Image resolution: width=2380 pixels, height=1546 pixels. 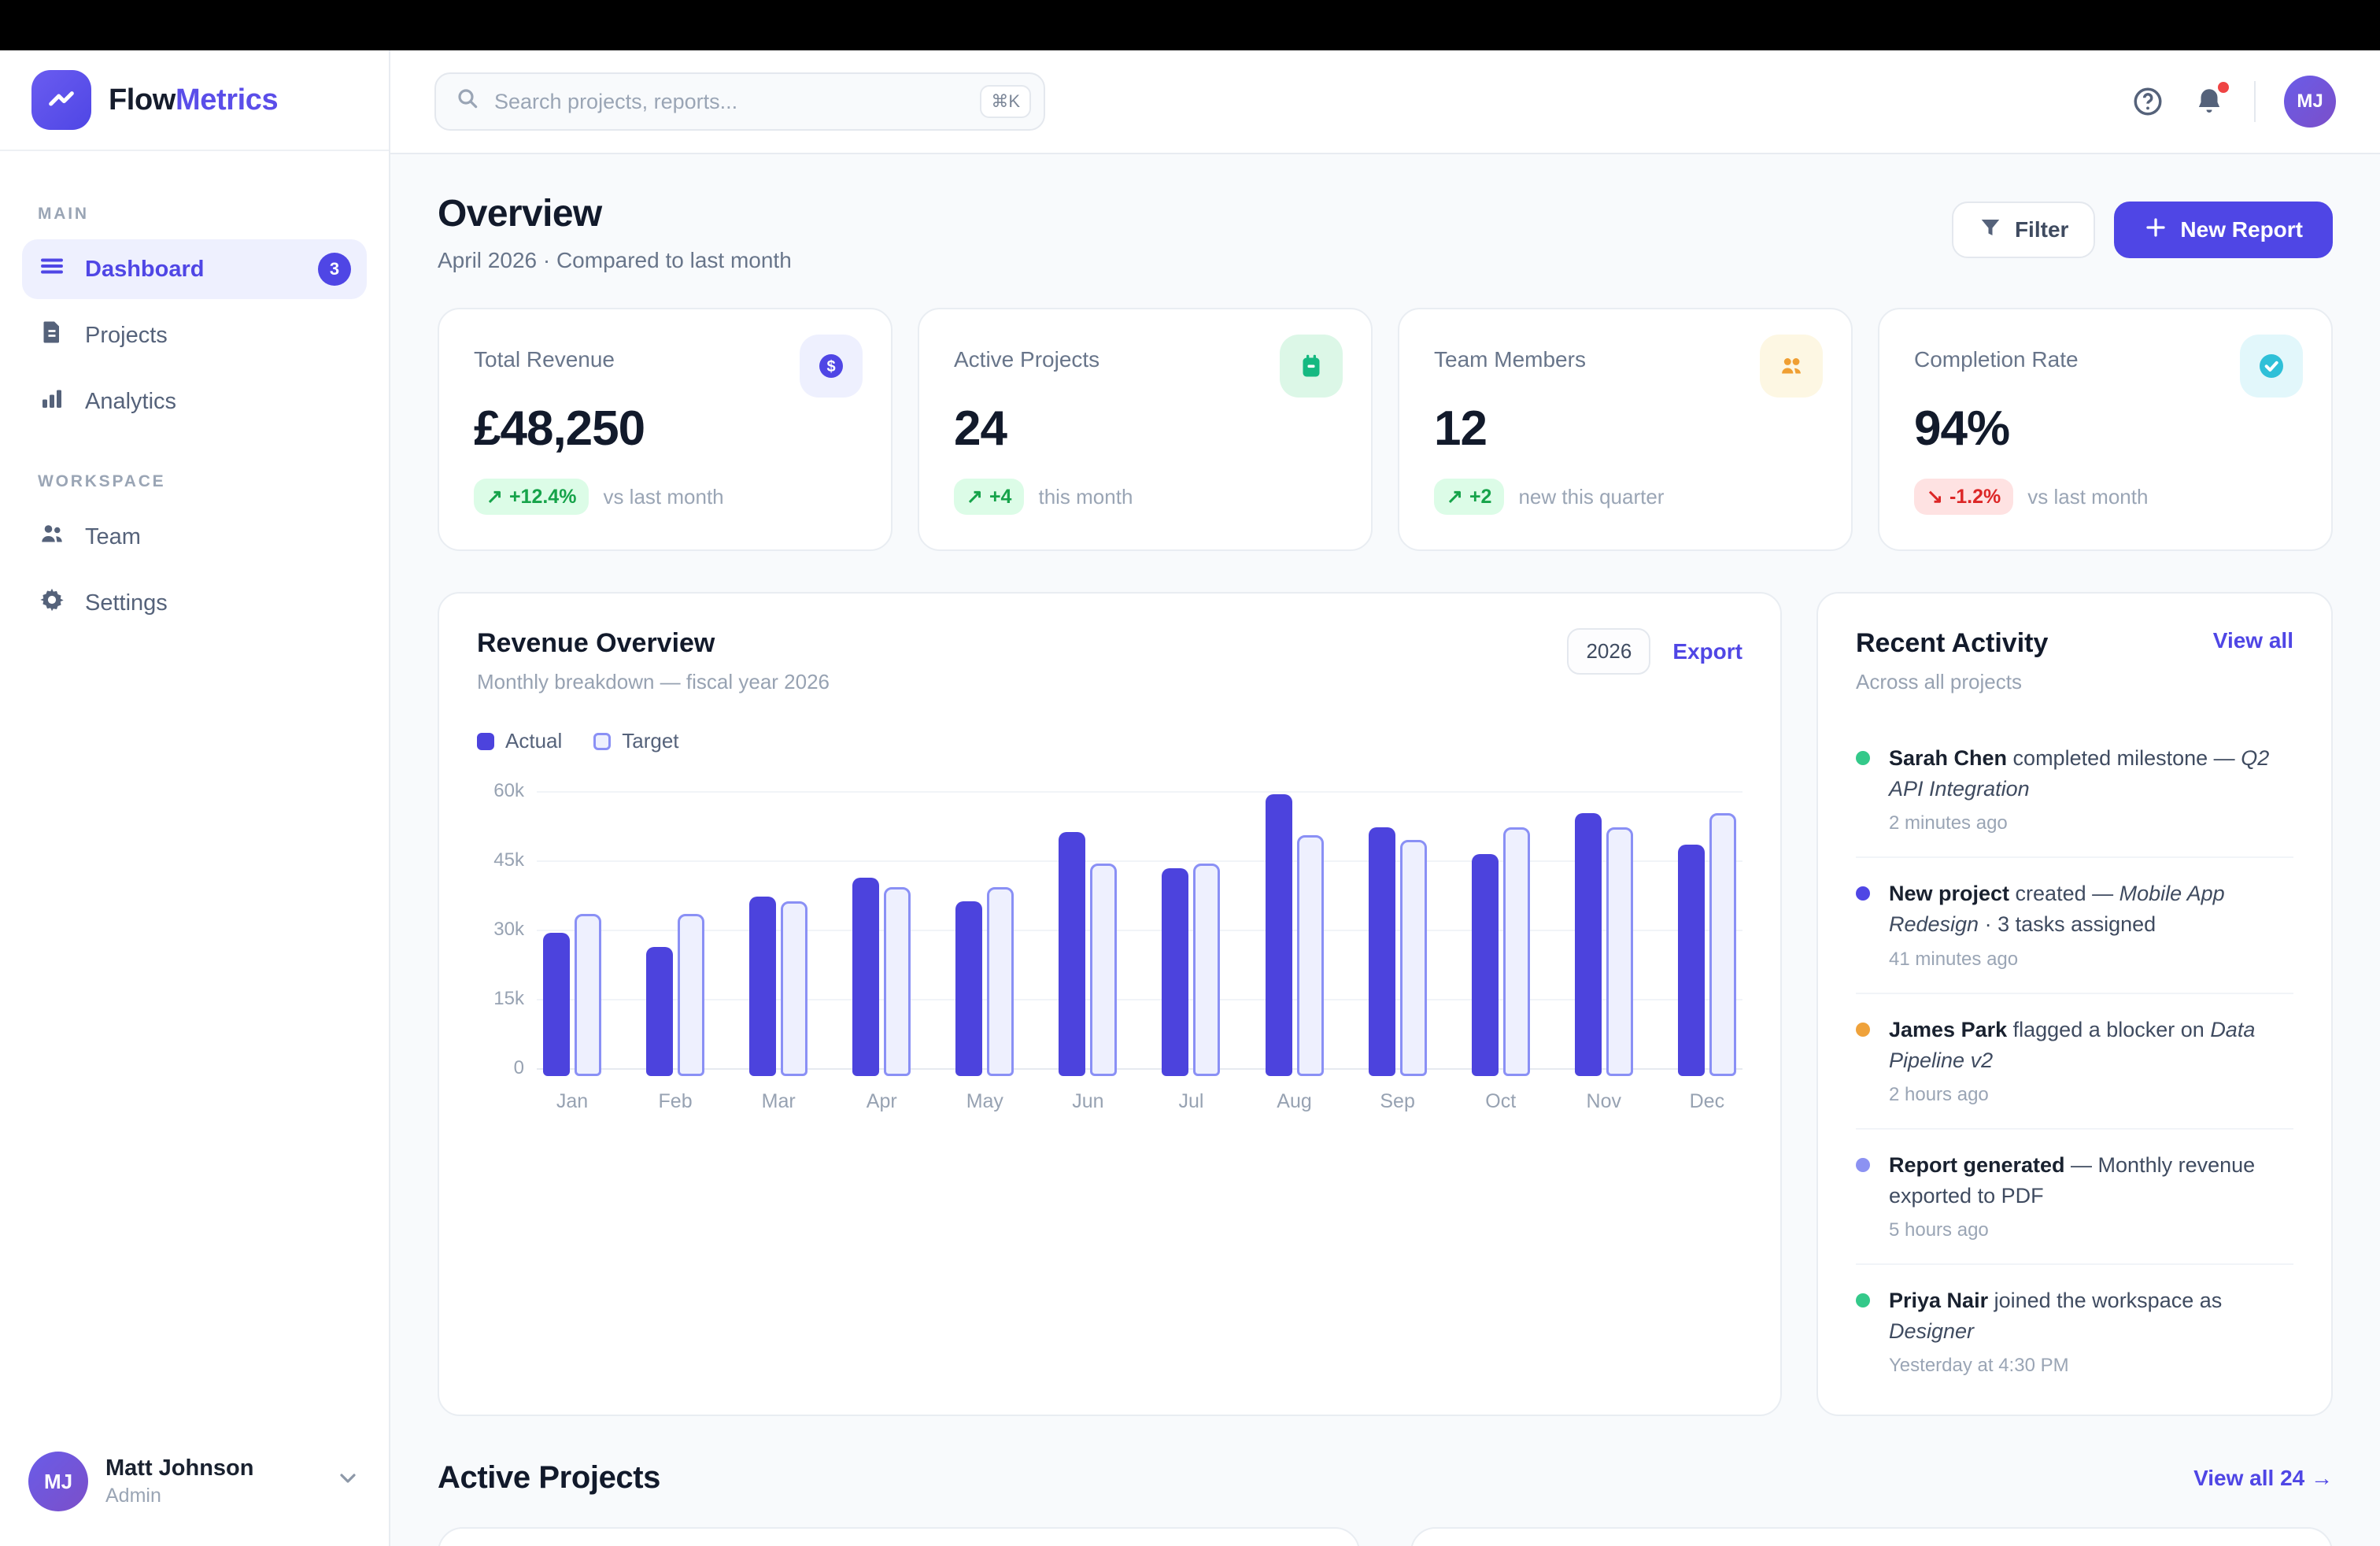 I want to click on notifications-bell-icon, so click(x=2211, y=100).